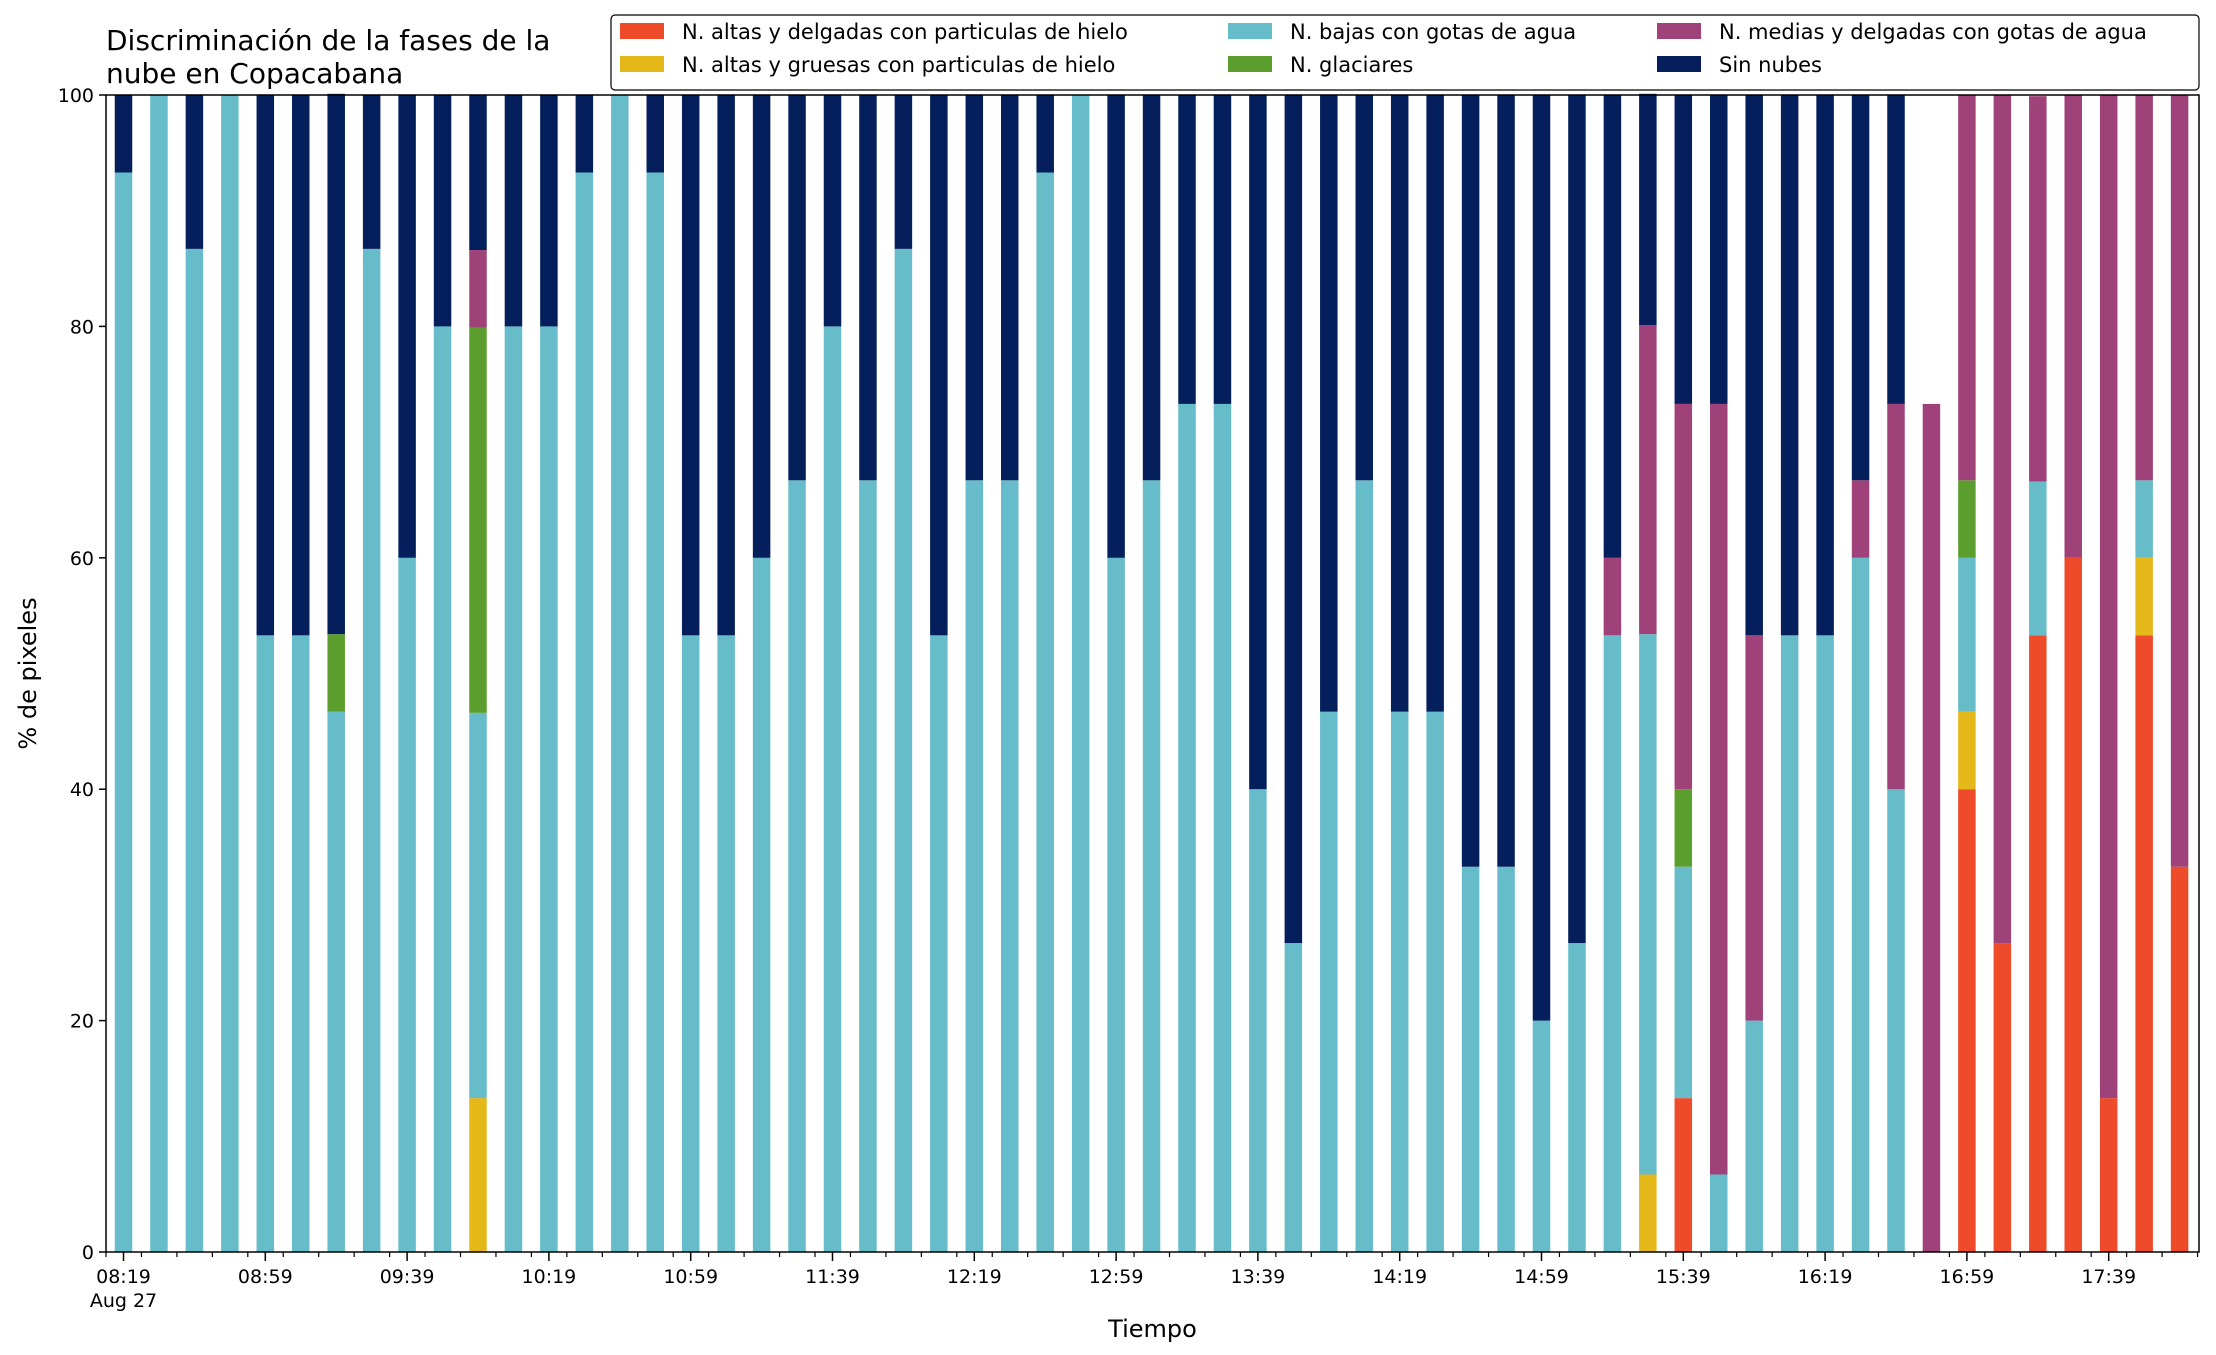 The image size is (2216, 1355). What do you see at coordinates (254, 73) in the screenshot?
I see `chart-title-line-2: nube en Copacabana` at bounding box center [254, 73].